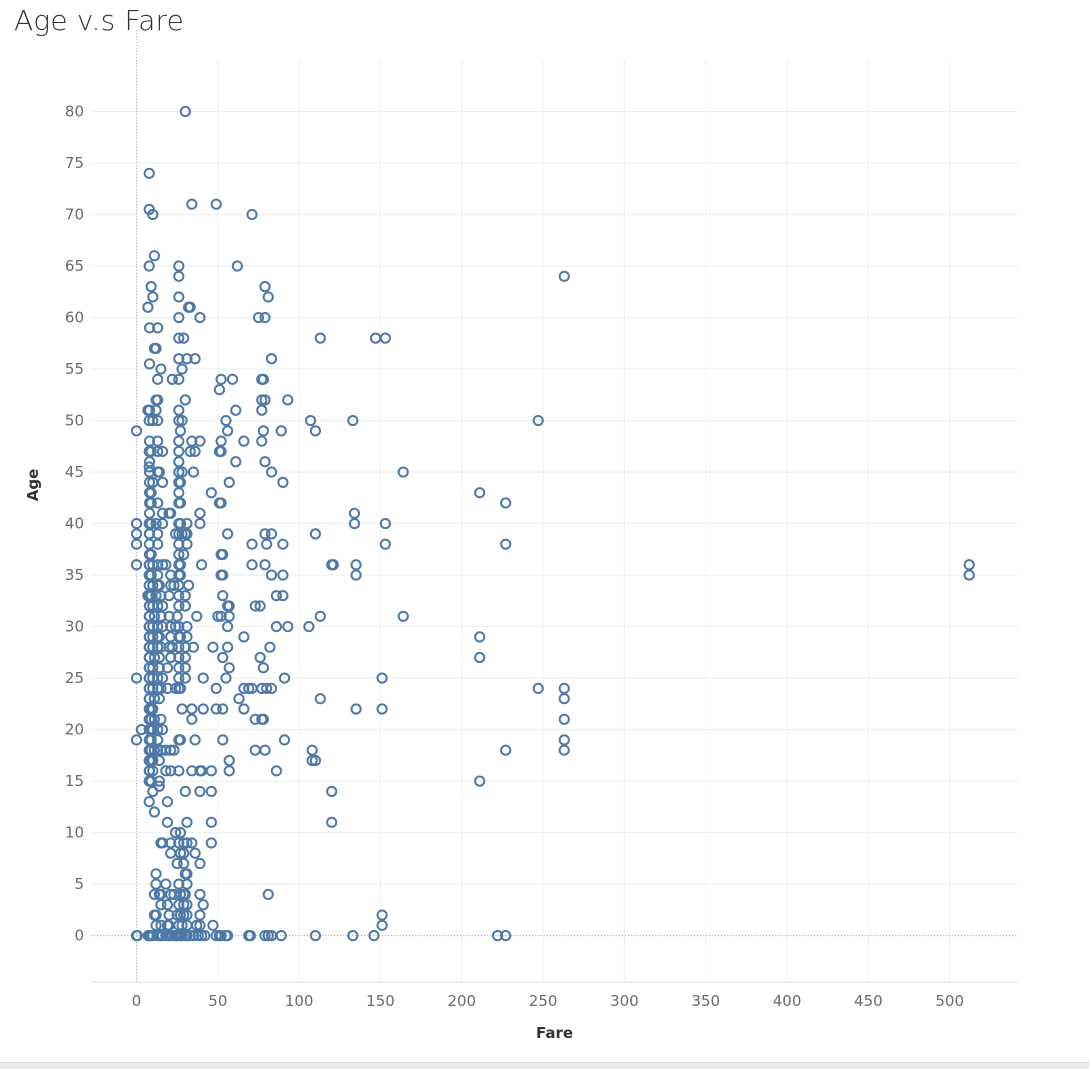 The height and width of the screenshot is (1069, 1089). What do you see at coordinates (74, 575) in the screenshot?
I see `y-tick-label: 35` at bounding box center [74, 575].